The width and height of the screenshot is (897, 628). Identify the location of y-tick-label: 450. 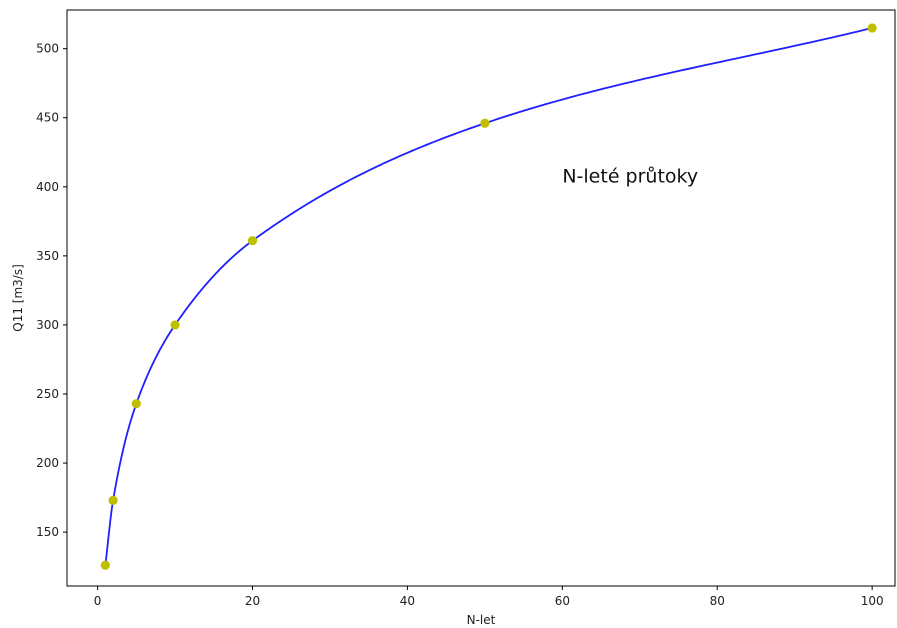
(47, 118).